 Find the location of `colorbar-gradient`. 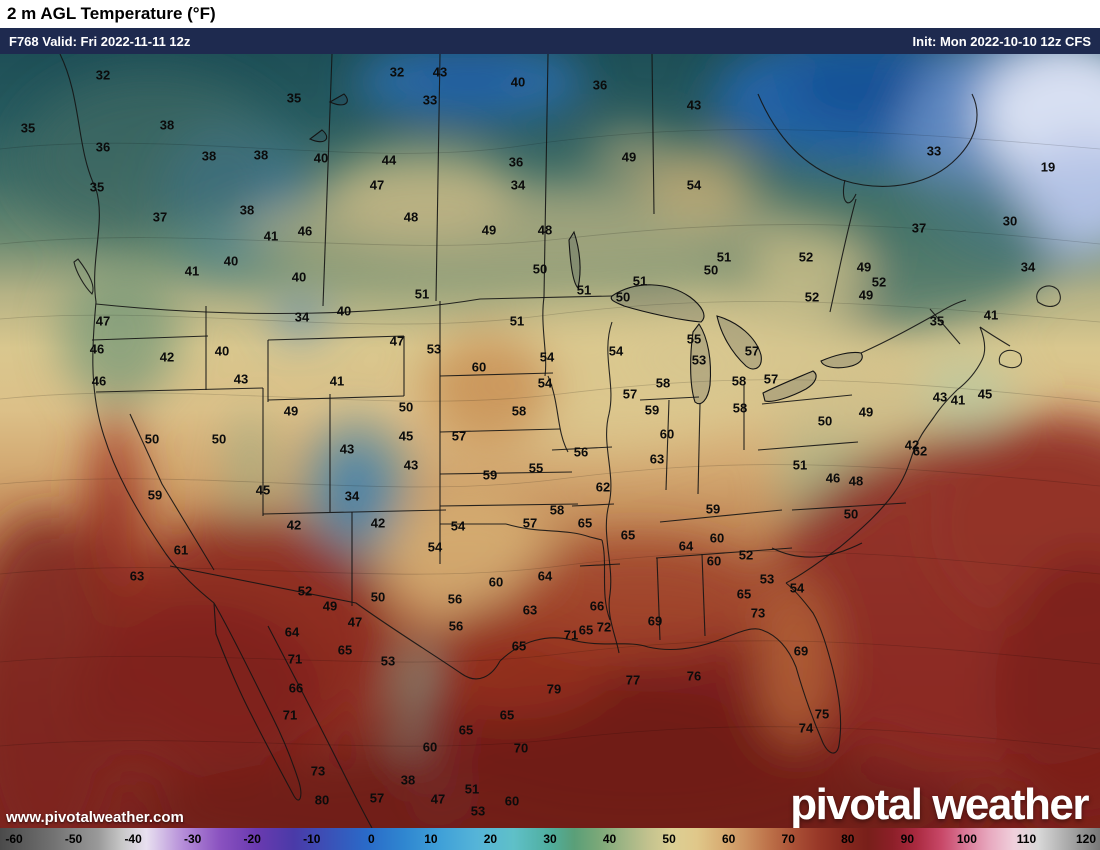

colorbar-gradient is located at coordinates (550, 839).